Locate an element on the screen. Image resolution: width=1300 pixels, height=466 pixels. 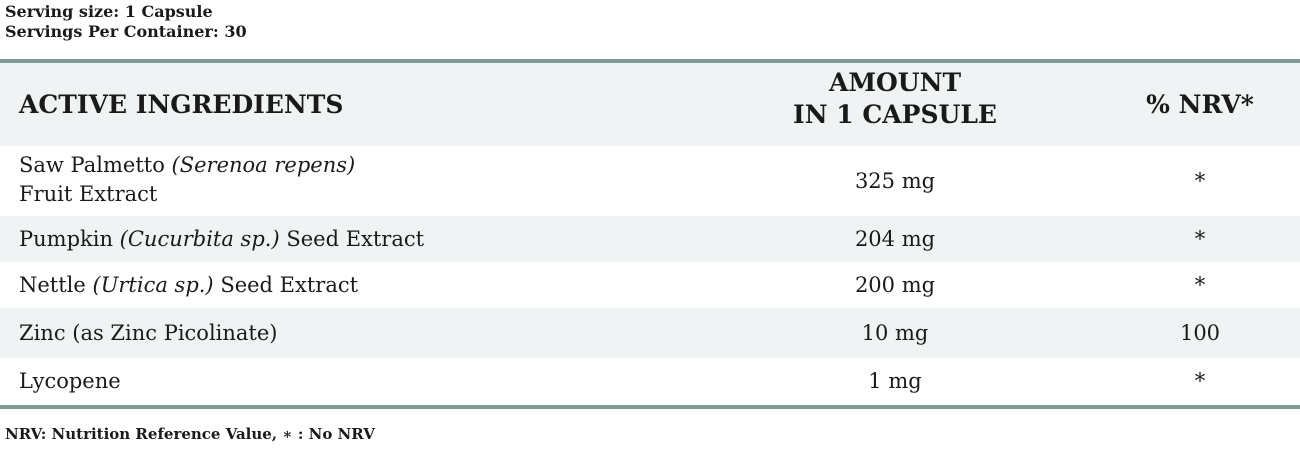
ingredient-amount: 325 mg is located at coordinates (895, 181).